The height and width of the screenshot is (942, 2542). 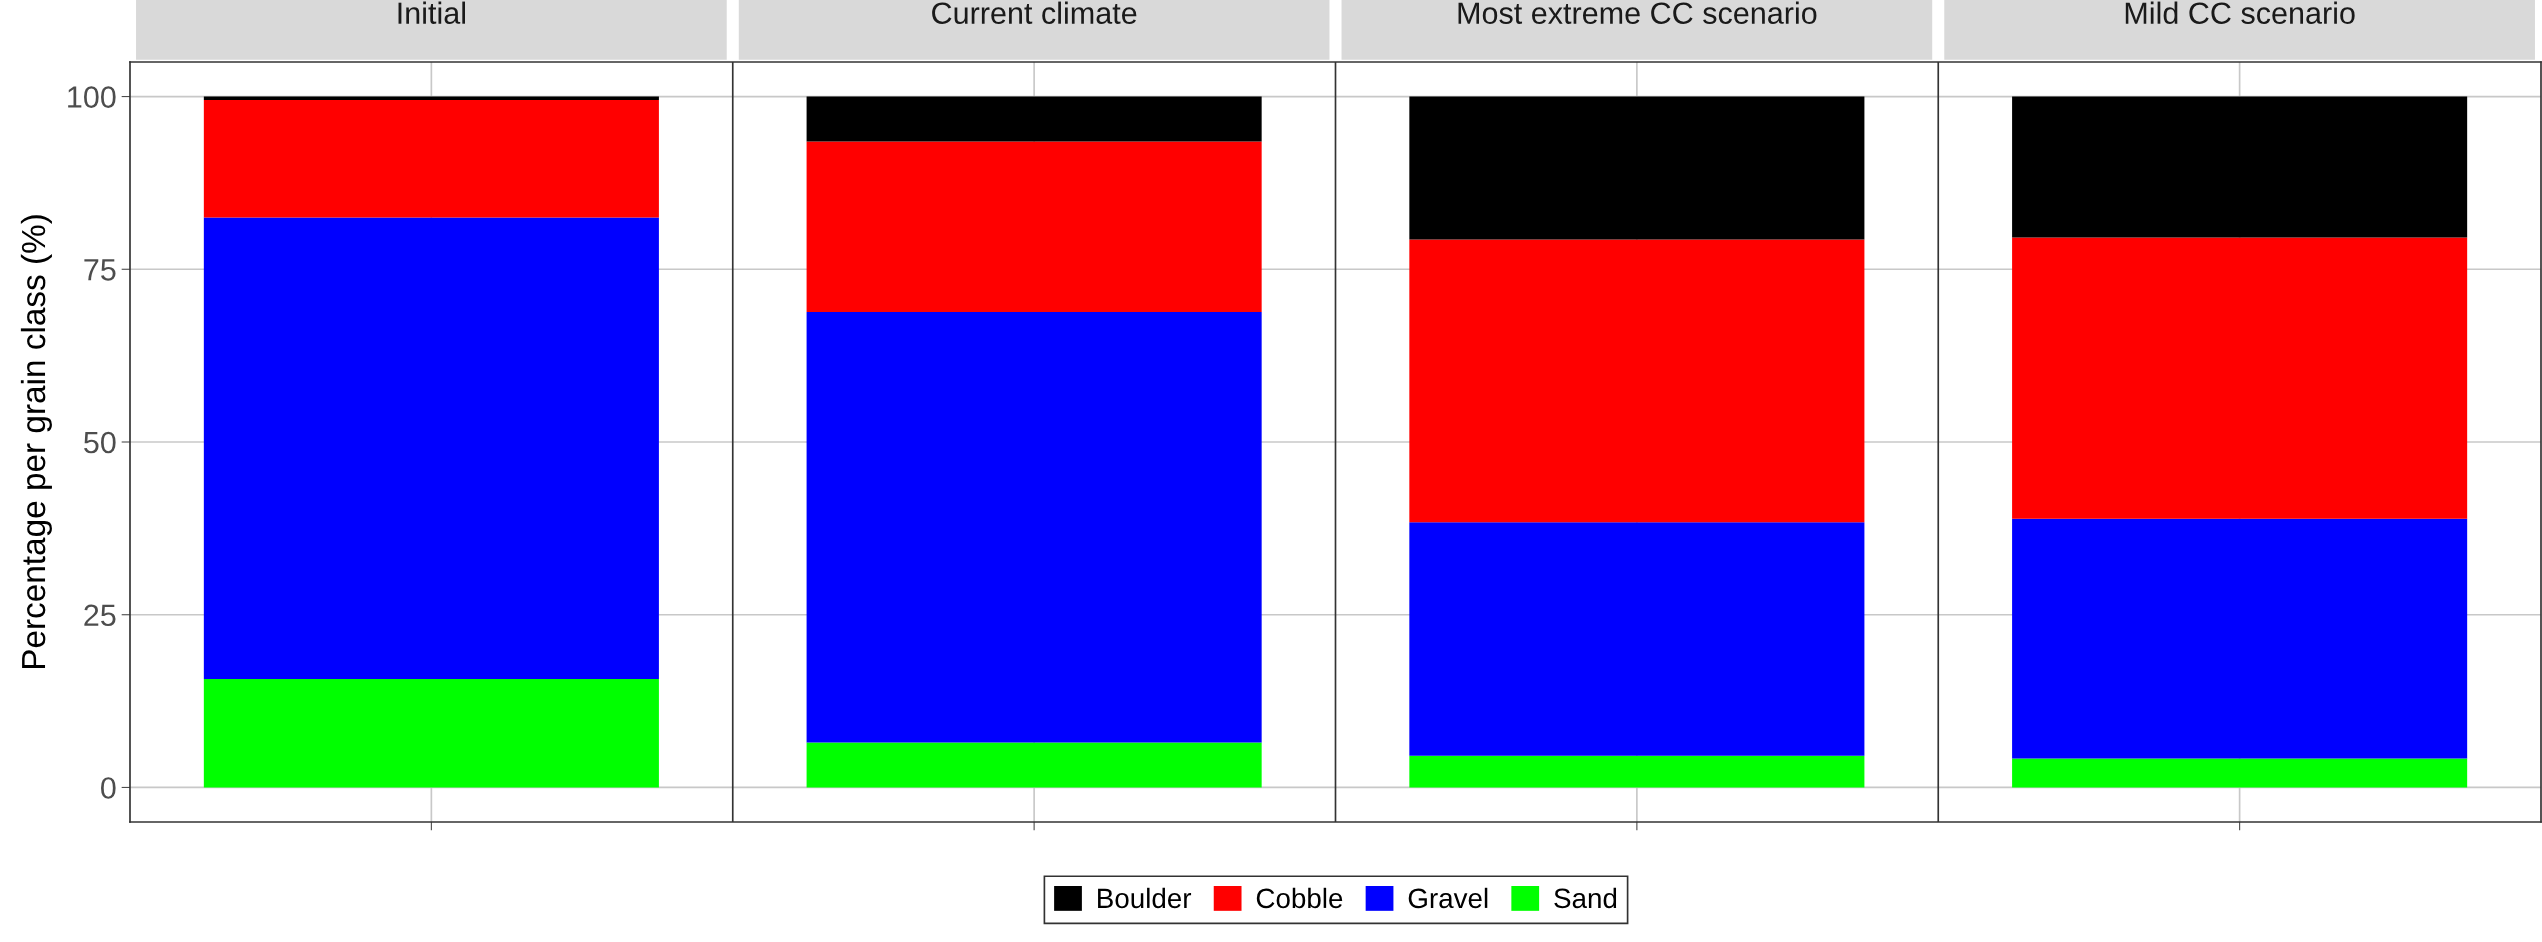 I want to click on legend-label: Gravel, so click(x=1448, y=898).